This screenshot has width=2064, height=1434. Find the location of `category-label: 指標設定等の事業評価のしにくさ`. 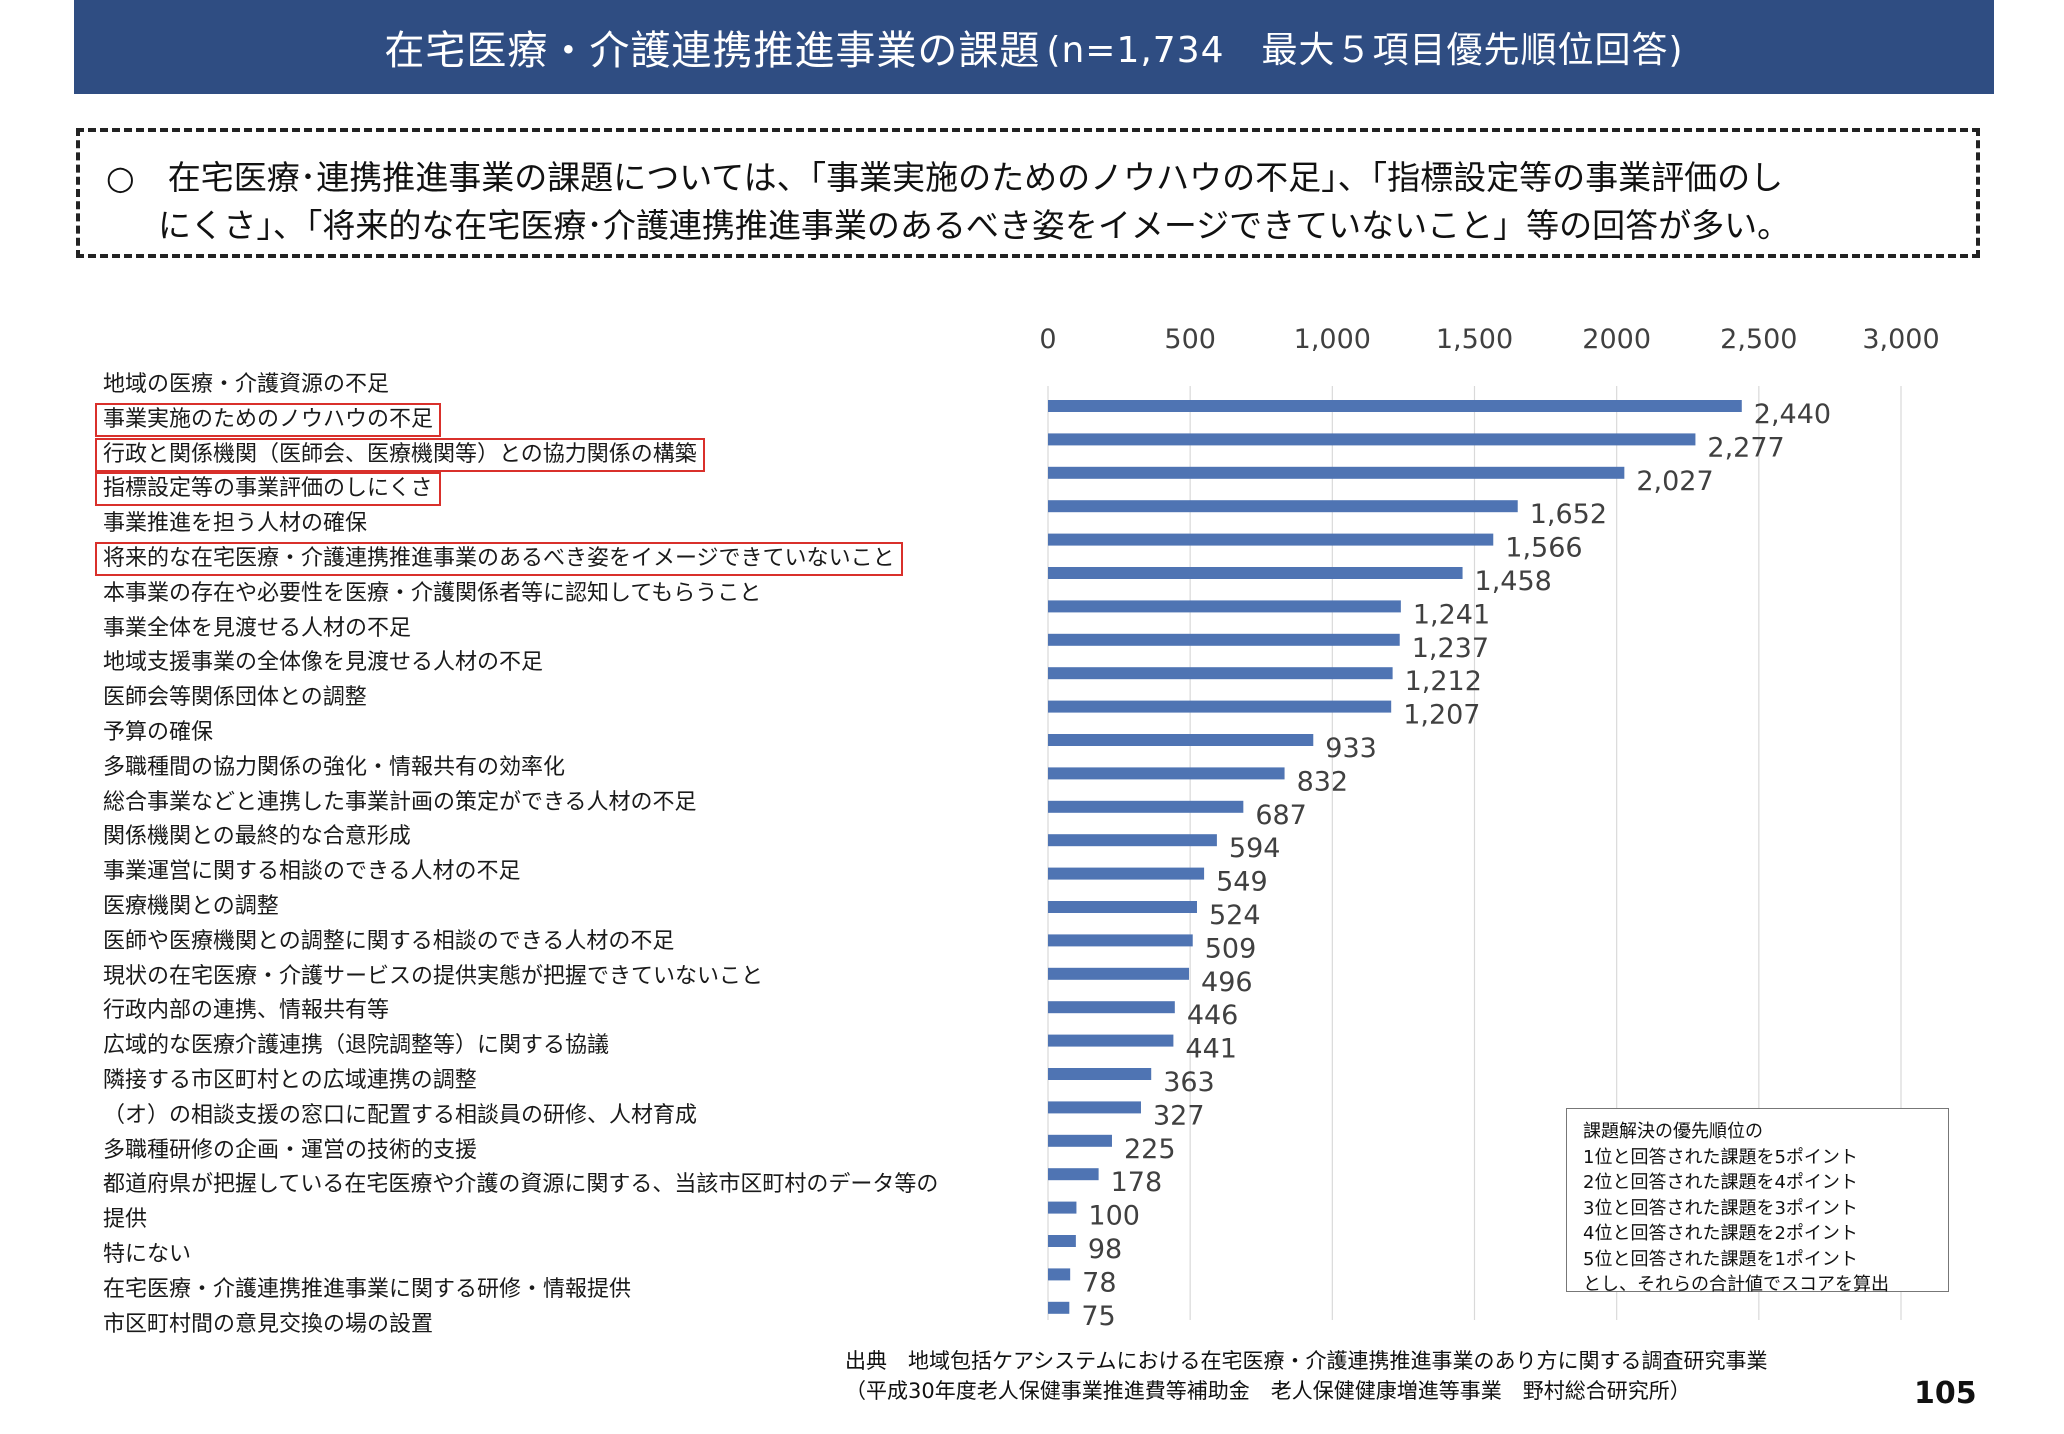

category-label: 指標設定等の事業評価のしにくさ is located at coordinates (268, 489).